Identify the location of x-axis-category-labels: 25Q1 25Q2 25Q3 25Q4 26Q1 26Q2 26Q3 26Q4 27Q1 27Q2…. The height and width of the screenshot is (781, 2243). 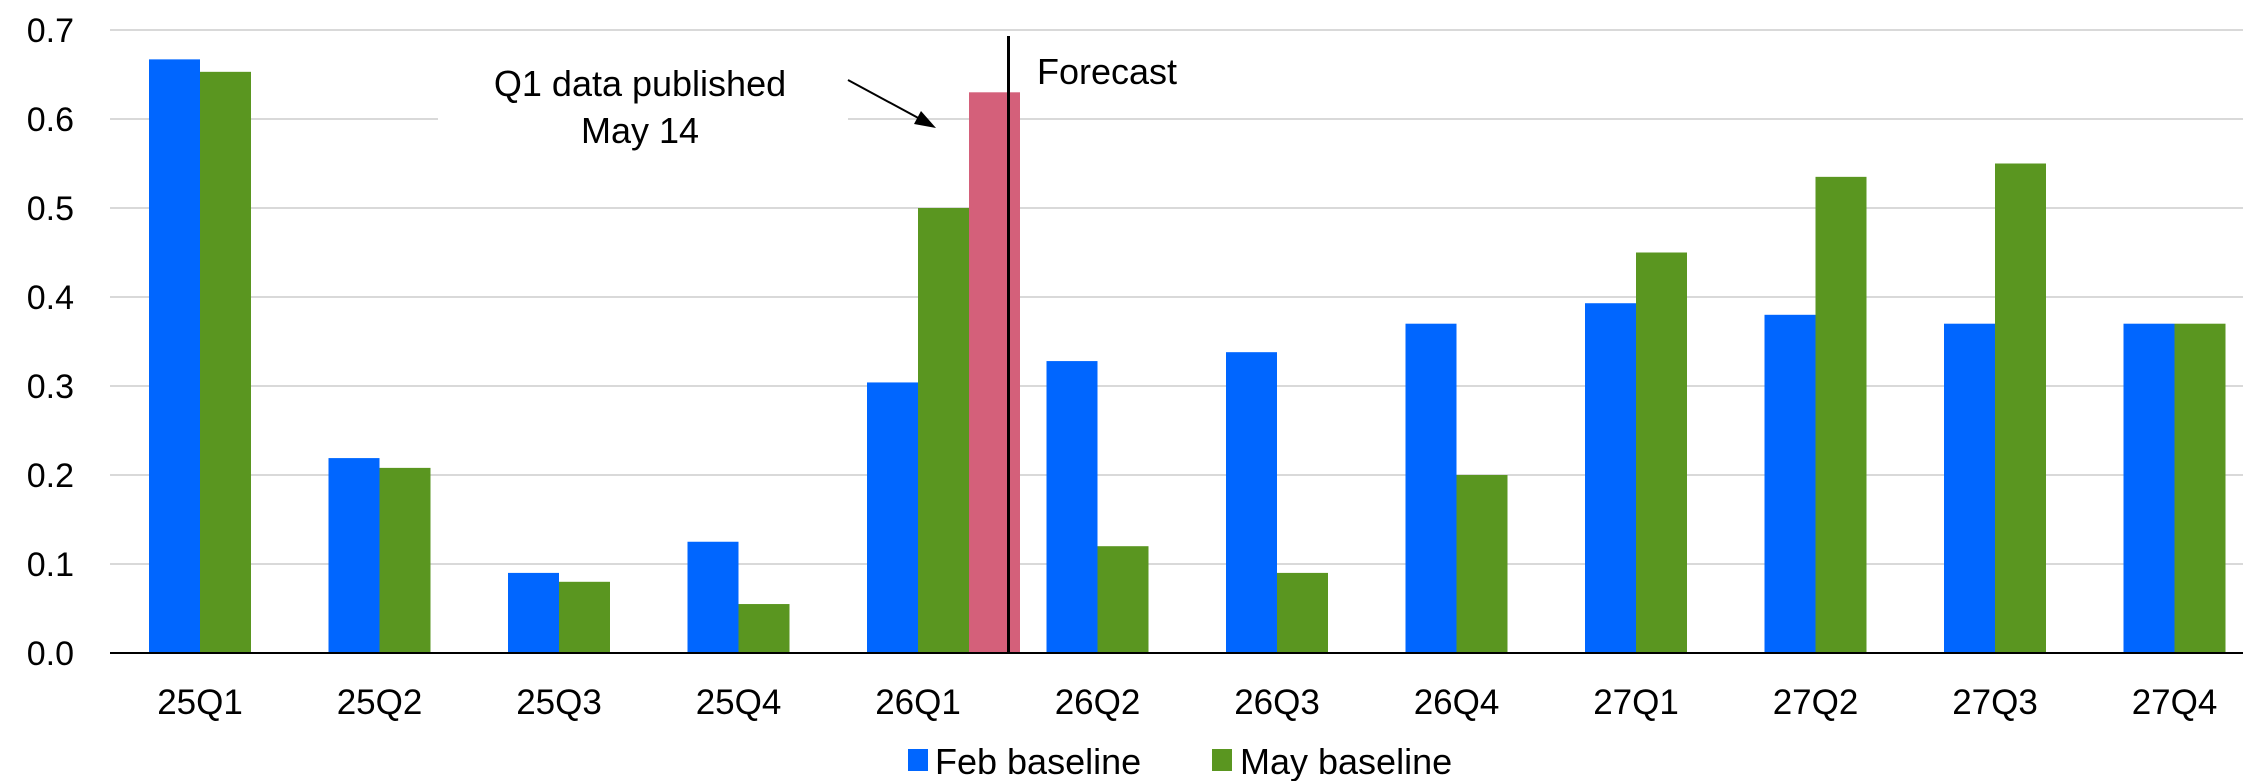
(1187, 702).